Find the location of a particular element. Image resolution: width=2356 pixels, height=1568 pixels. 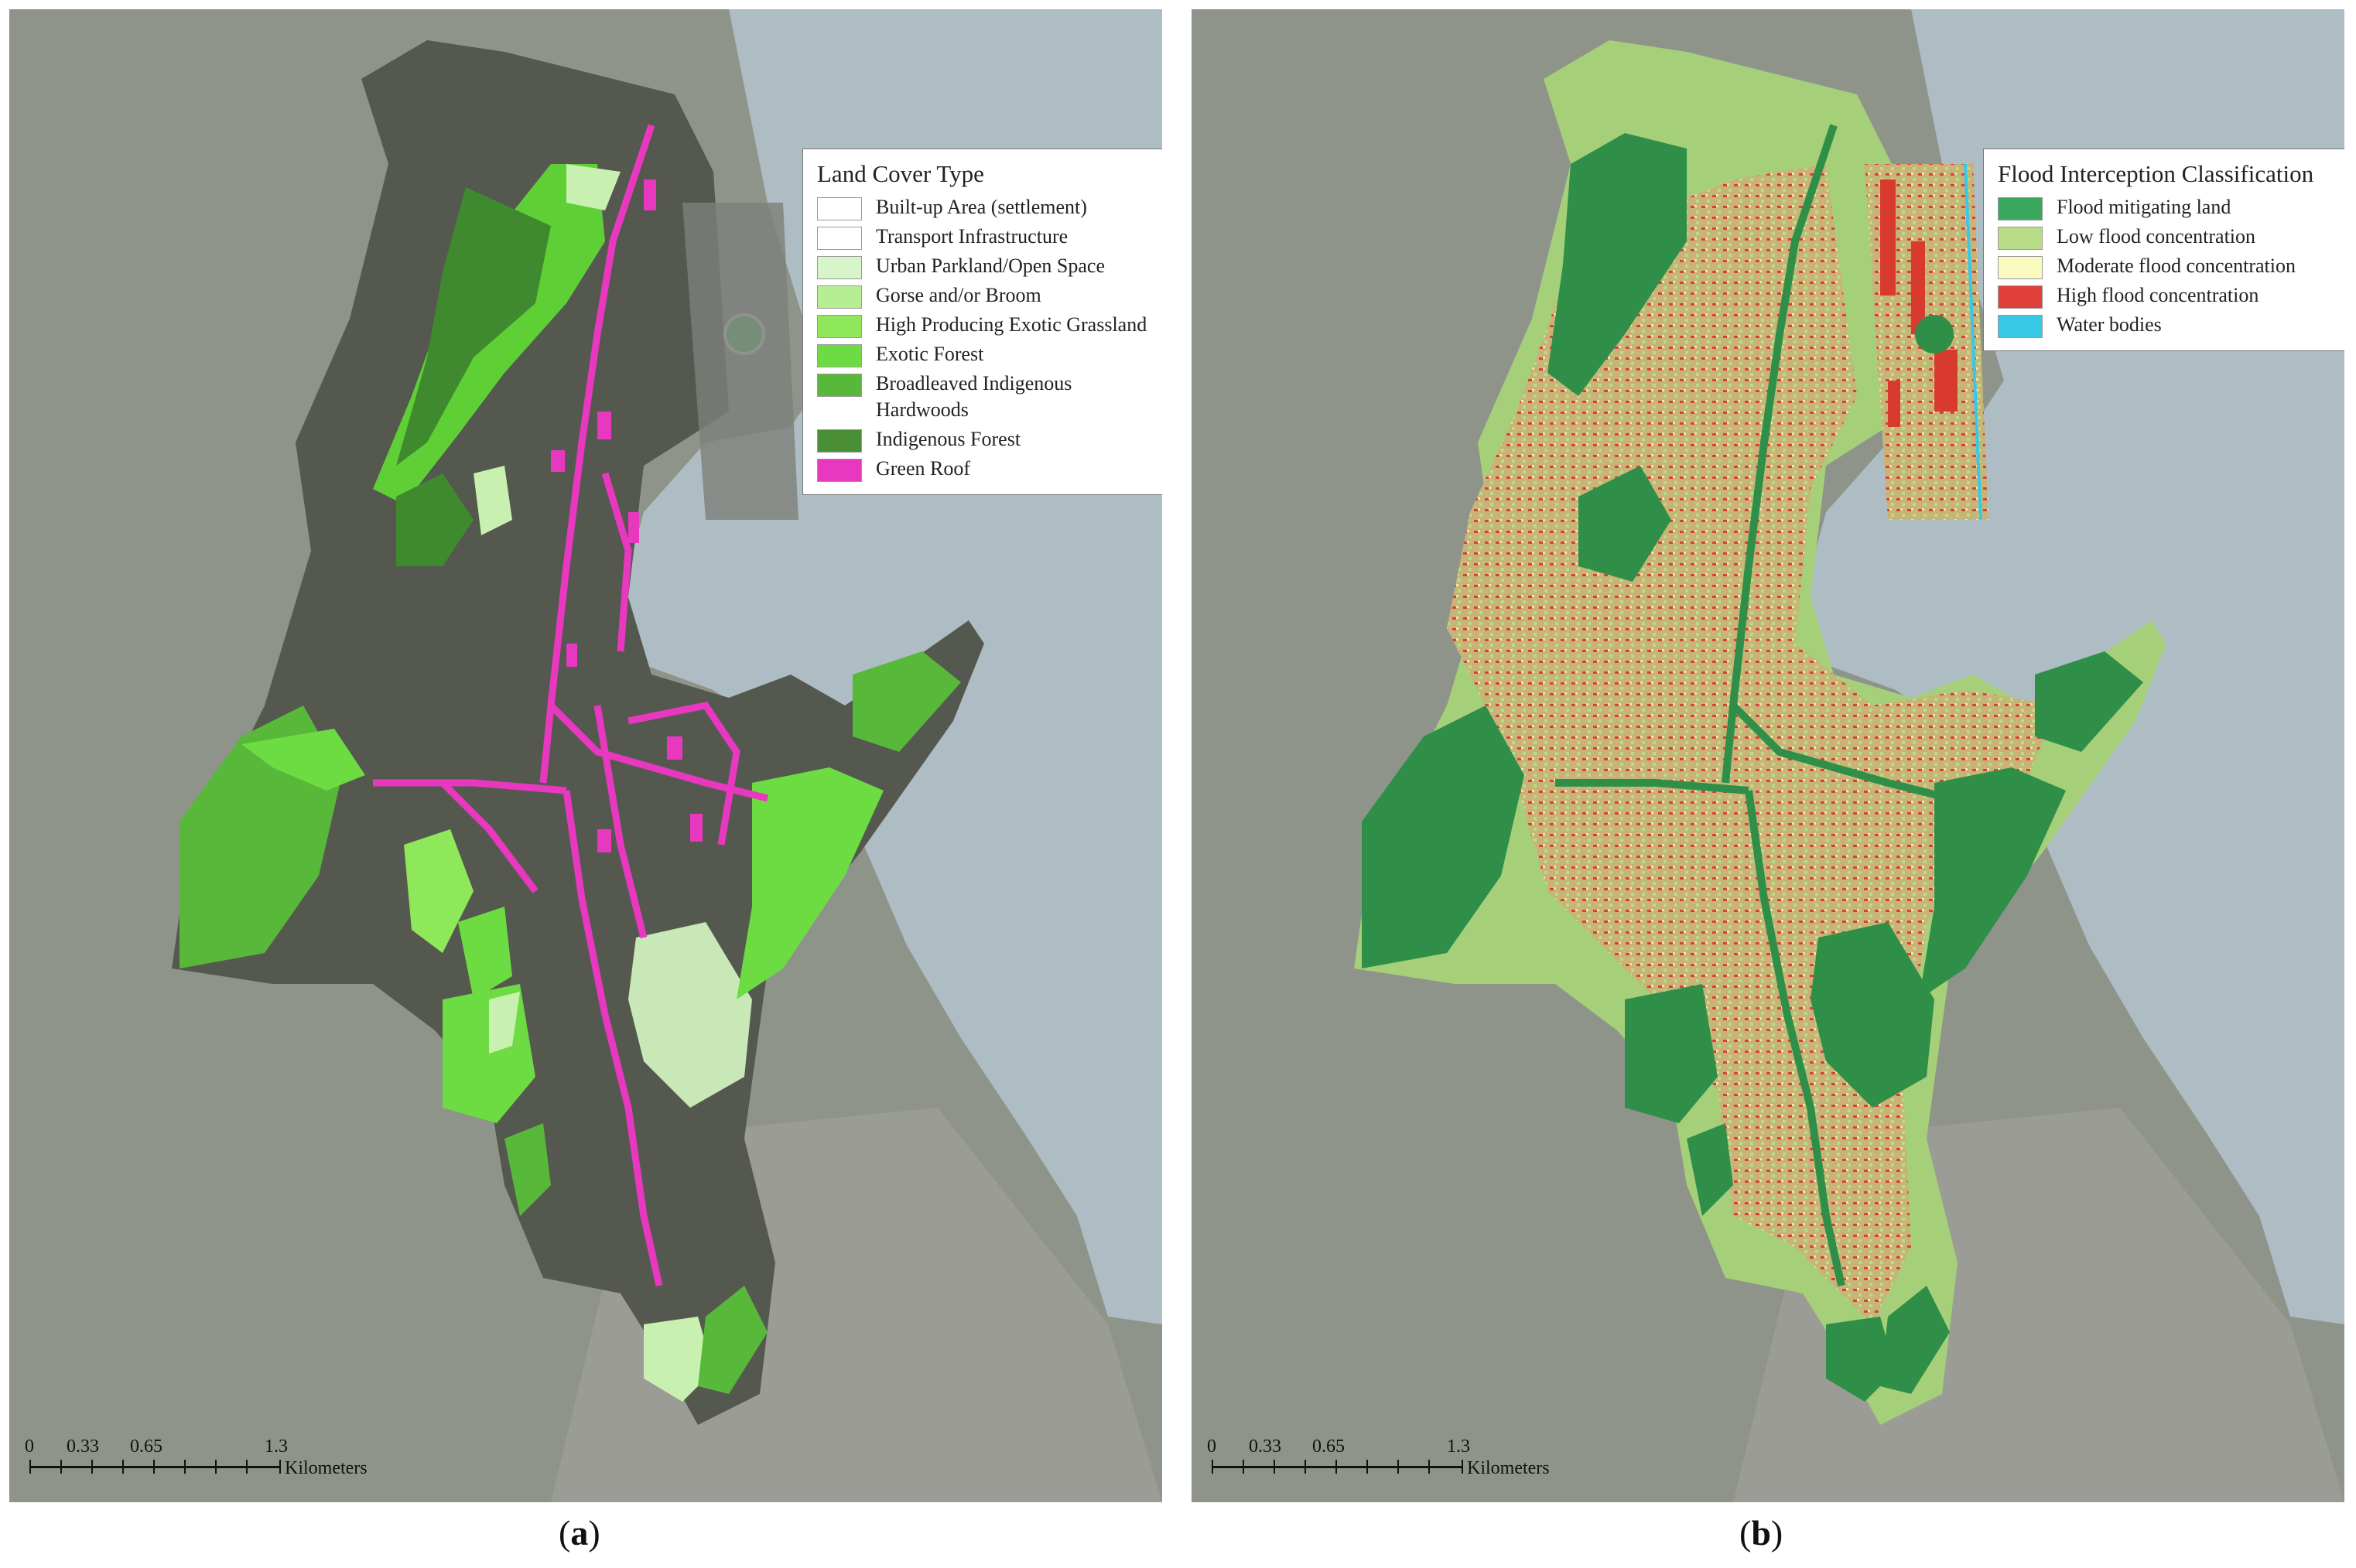

legend-item-exotic-forest: Exotic Forest is located at coordinates (984, 354).